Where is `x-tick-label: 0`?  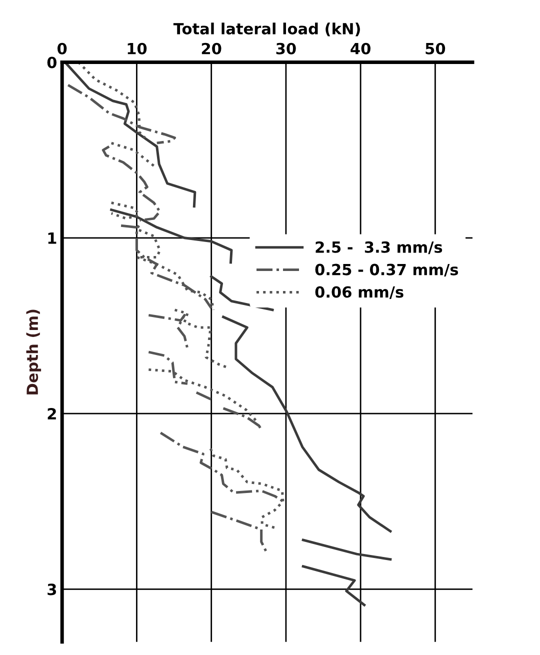 x-tick-label: 0 is located at coordinates (62, 48).